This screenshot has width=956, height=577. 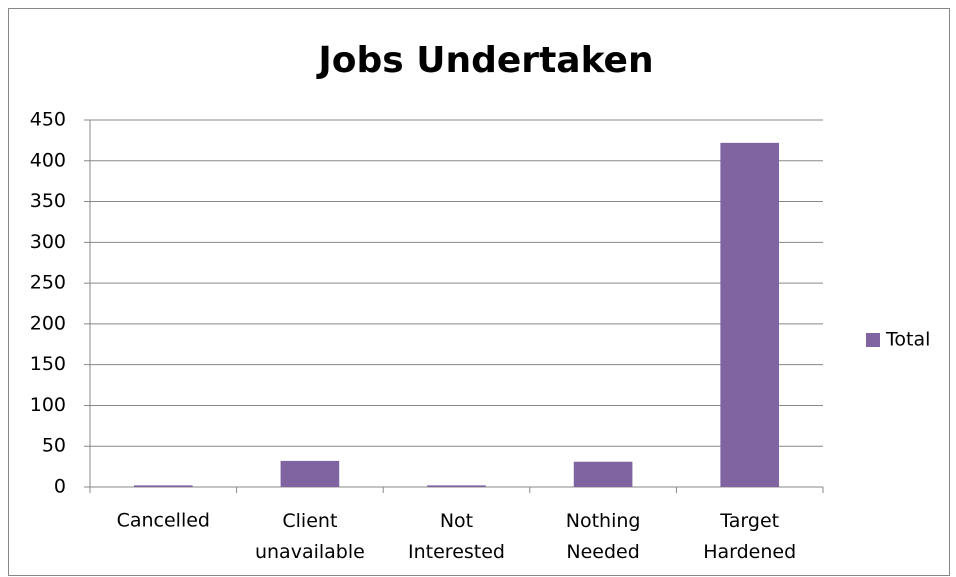 I want to click on y-tick-label: 200, so click(x=48, y=323).